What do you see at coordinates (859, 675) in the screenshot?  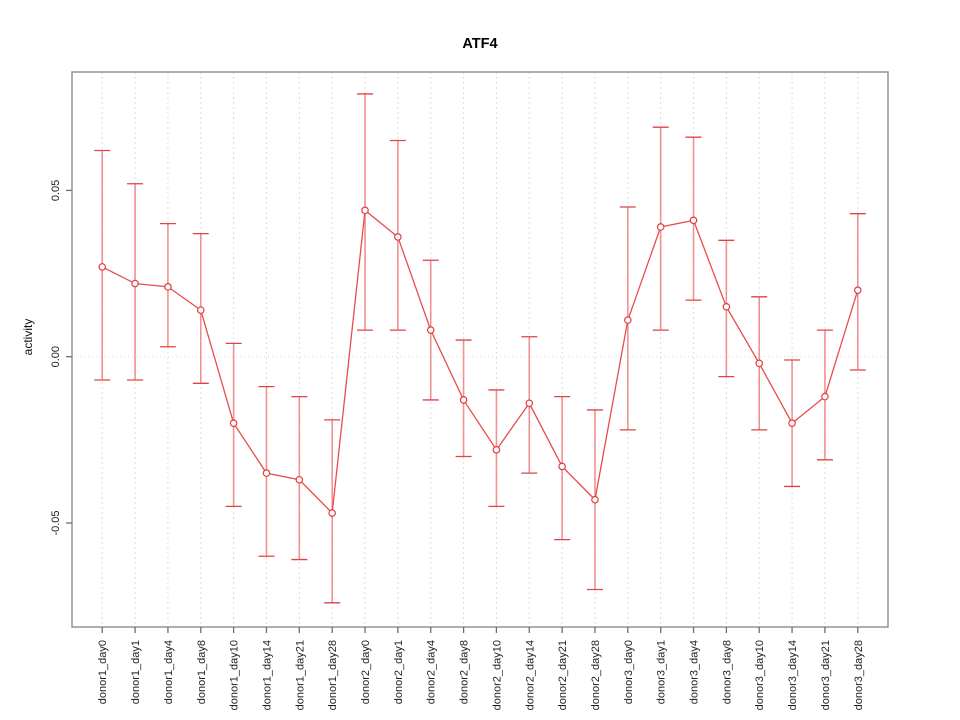 I see `x-tick-label: donor3_day28` at bounding box center [859, 675].